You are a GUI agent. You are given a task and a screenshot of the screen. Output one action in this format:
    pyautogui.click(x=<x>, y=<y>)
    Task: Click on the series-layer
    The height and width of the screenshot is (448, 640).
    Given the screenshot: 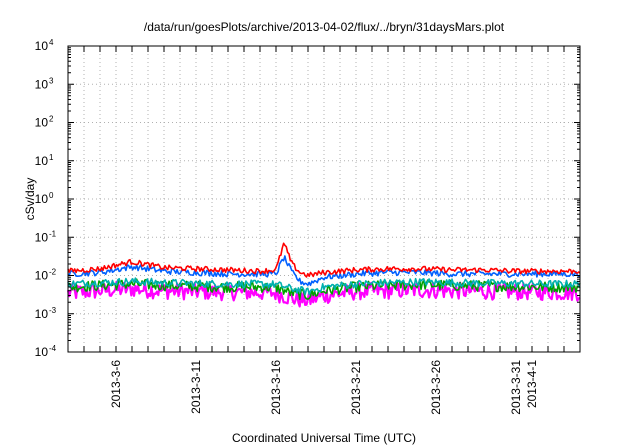 What is the action you would take?
    pyautogui.click(x=323, y=275)
    